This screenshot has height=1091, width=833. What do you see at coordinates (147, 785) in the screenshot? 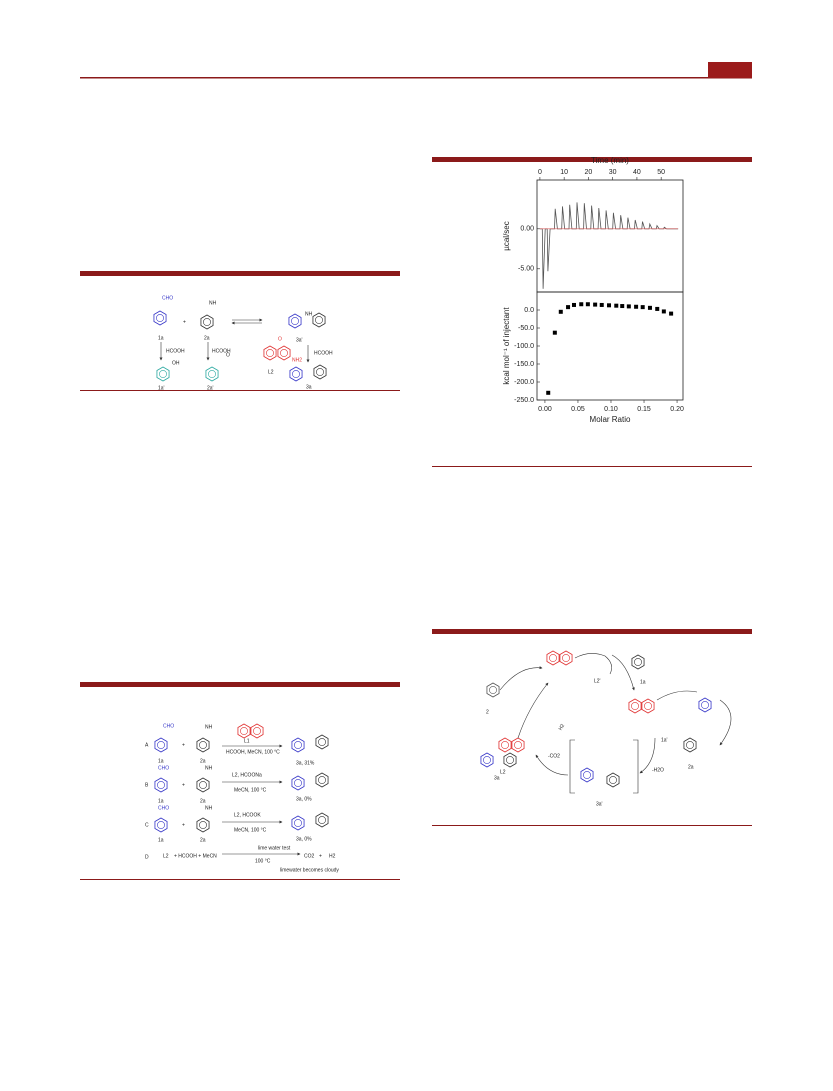
I see `scheme-label: B` at bounding box center [147, 785].